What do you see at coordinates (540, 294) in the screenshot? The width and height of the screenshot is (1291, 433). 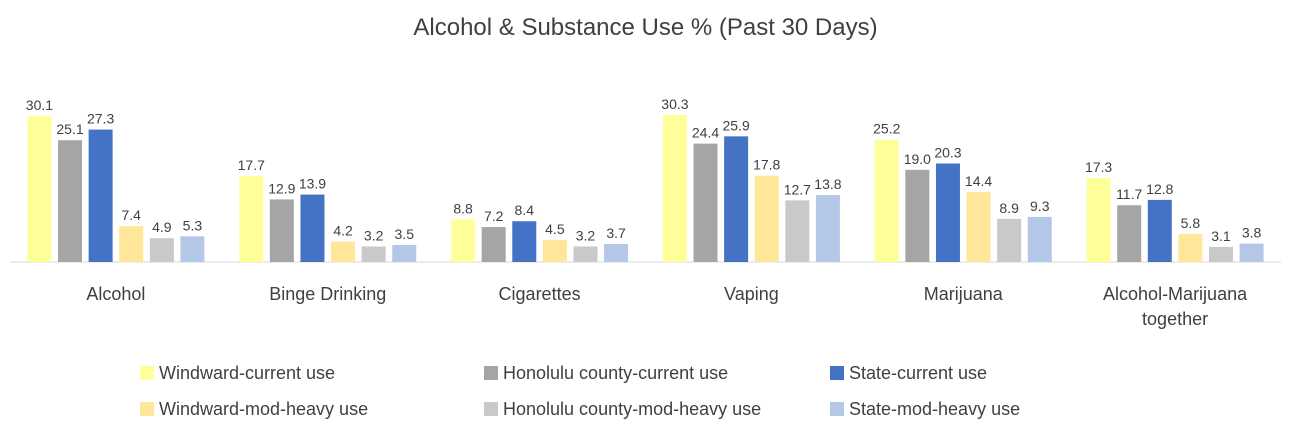 I see `category-label: Cigarettes` at bounding box center [540, 294].